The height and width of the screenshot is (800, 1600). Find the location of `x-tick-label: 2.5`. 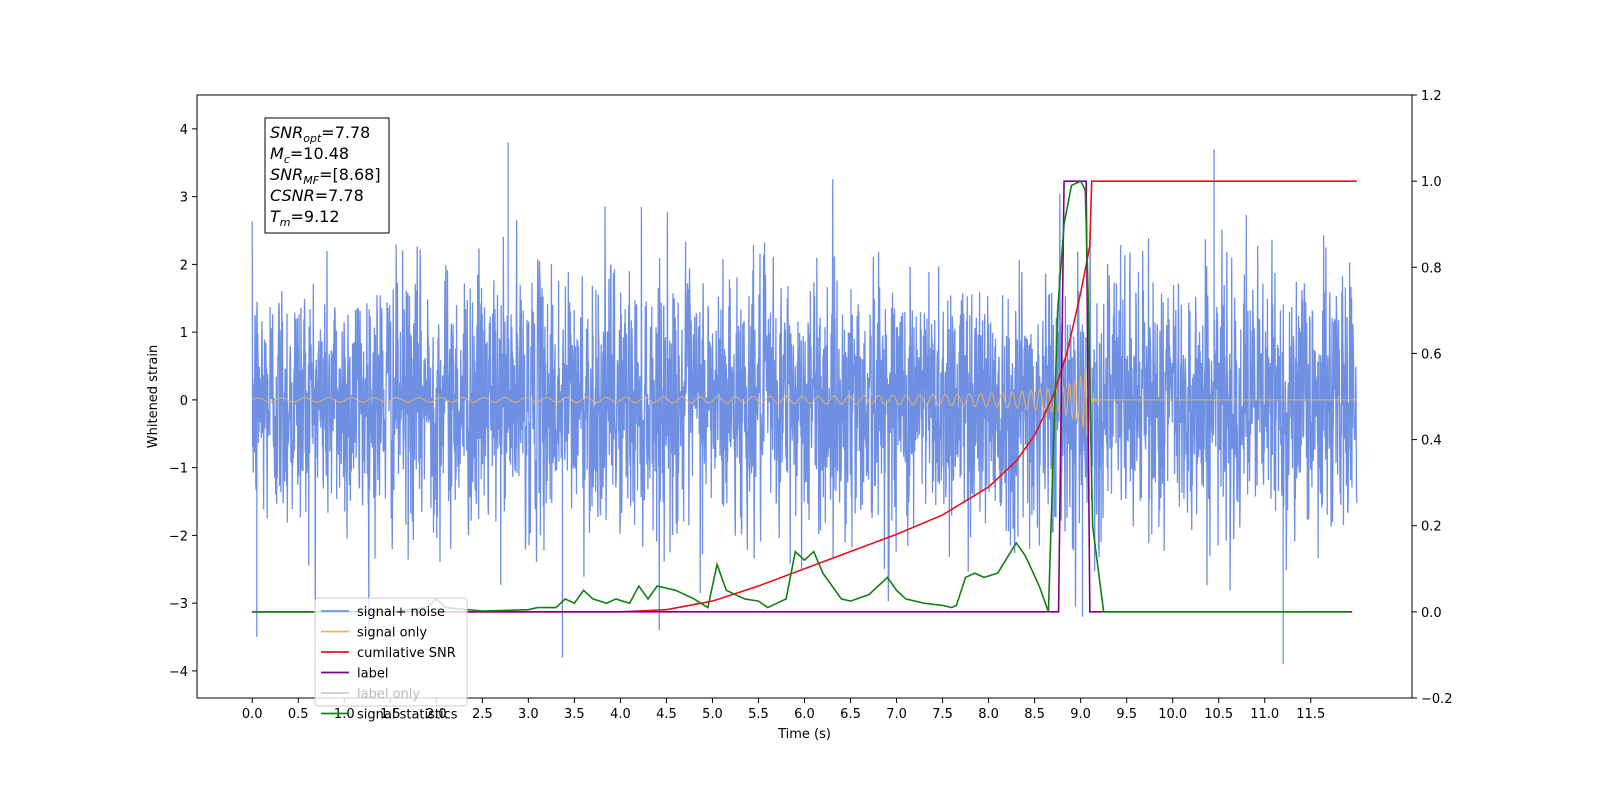

x-tick-label: 2.5 is located at coordinates (482, 714).